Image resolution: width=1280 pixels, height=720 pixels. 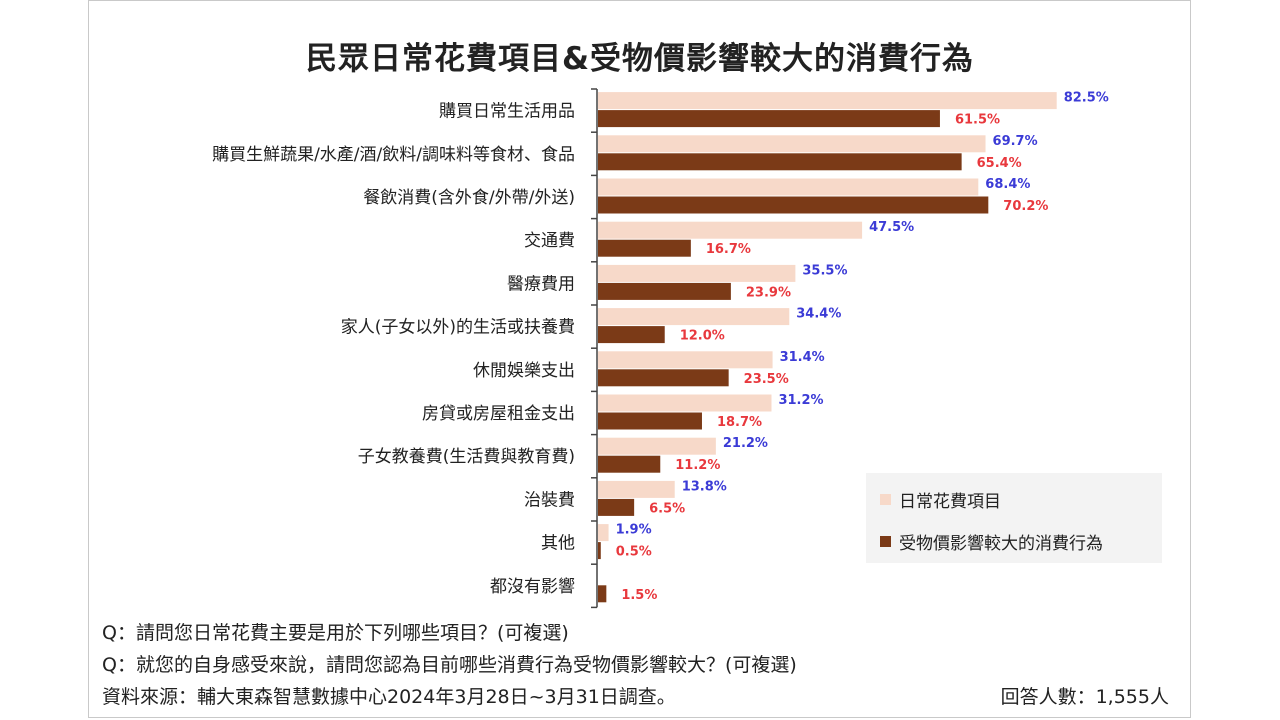 I want to click on footer-question-2: Q：就您的自身感受來說，請問您認為目前哪些消費行為受物價影響較大？(可複選), so click(x=449, y=665).